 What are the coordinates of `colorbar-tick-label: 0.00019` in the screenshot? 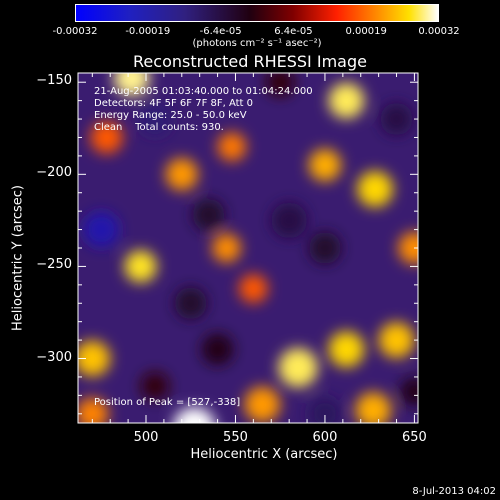 It's located at (366, 31).